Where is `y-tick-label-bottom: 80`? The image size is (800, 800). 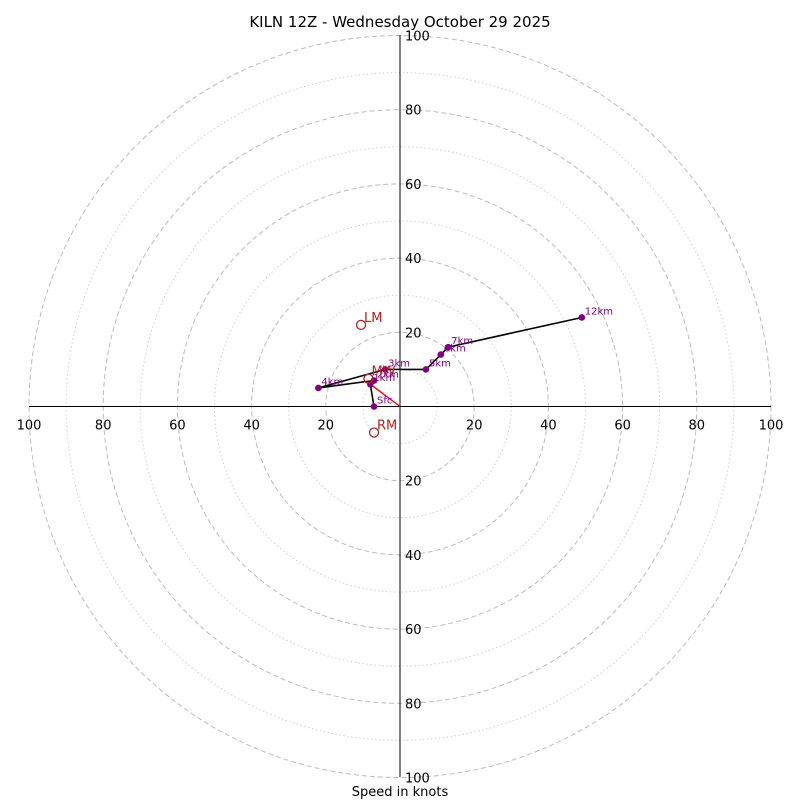 y-tick-label-bottom: 80 is located at coordinates (413, 704).